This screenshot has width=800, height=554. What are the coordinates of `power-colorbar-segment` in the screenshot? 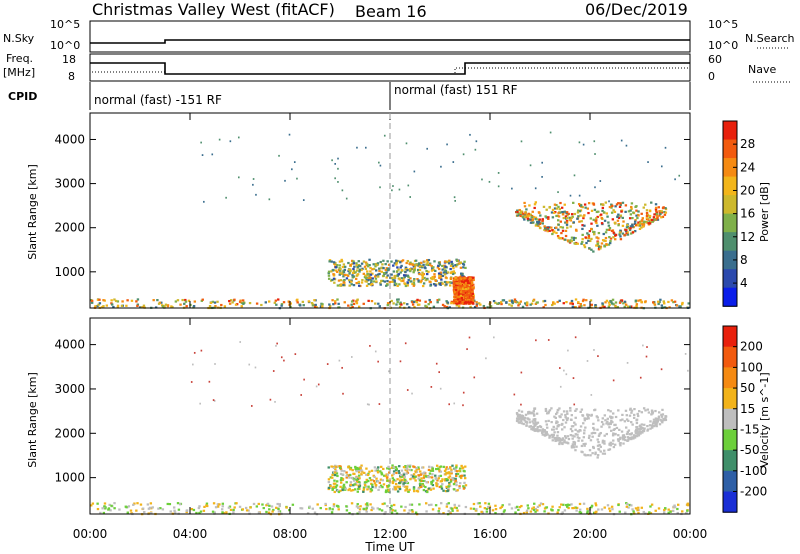 It's located at (730, 131).